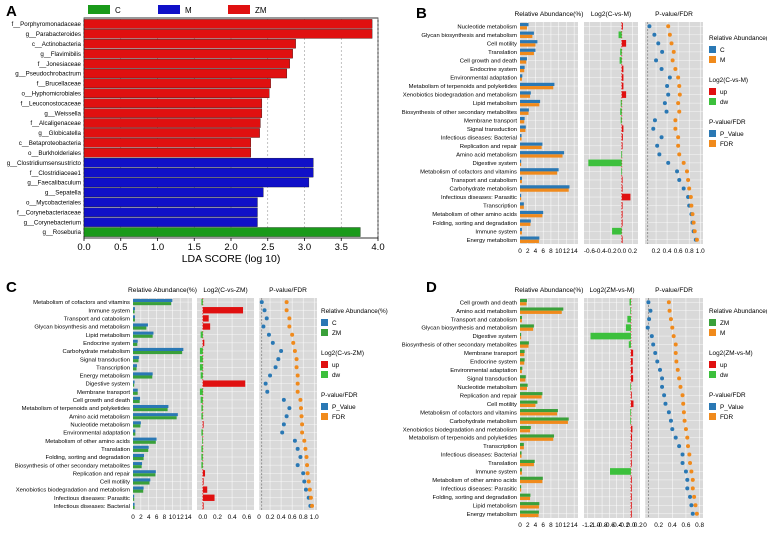 The height and width of the screenshot is (543, 767). I want to click on panel-d-legend-label-fdr: FDR, so click(727, 417).